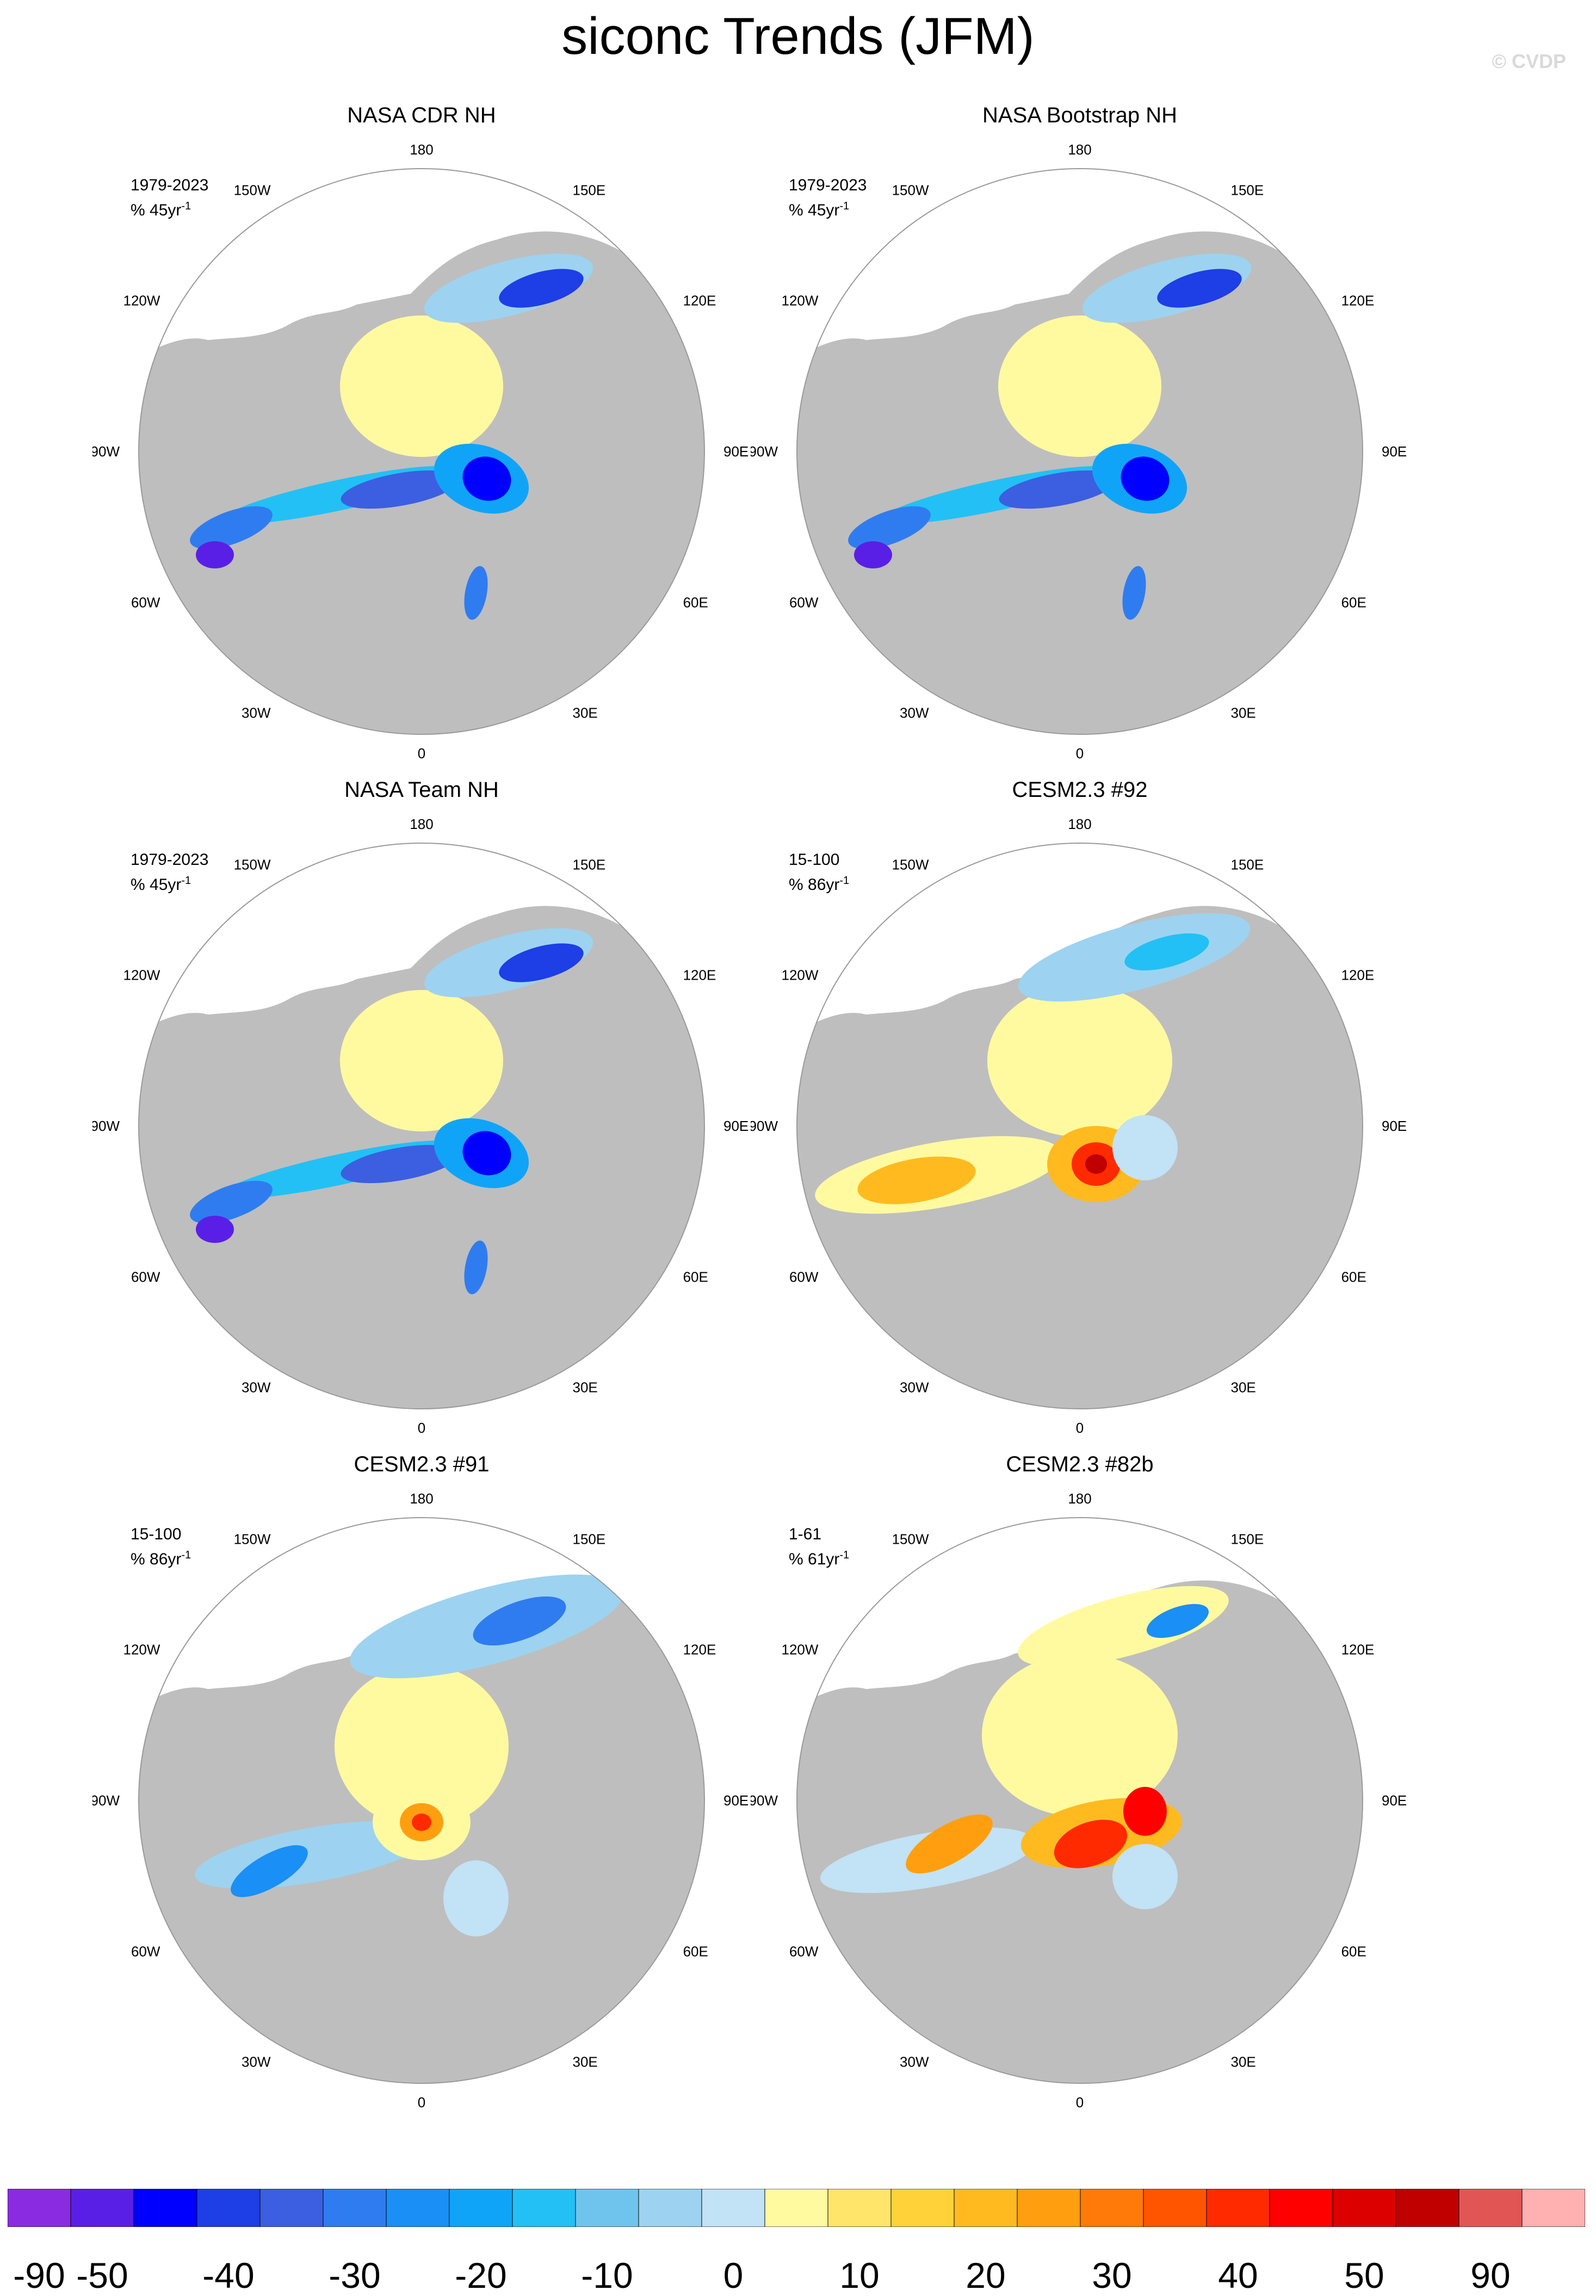 The width and height of the screenshot is (1596, 2296). Describe the element at coordinates (145, 1952) in the screenshot. I see `longitude-label: 60W` at that location.